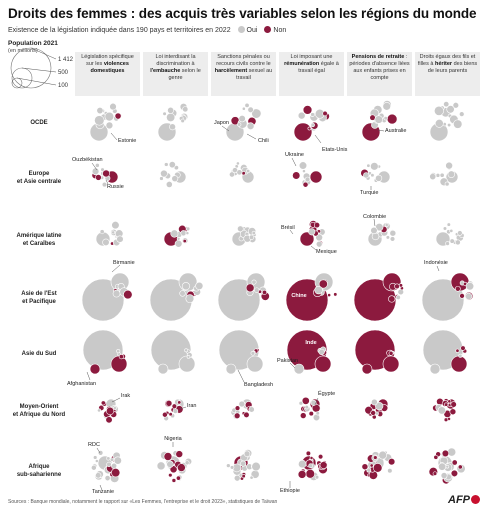 This screenshot has height=512, width=492. Describe the element at coordinates (66, 60) in the screenshot. I see `size-label-large: 1 412` at that location.